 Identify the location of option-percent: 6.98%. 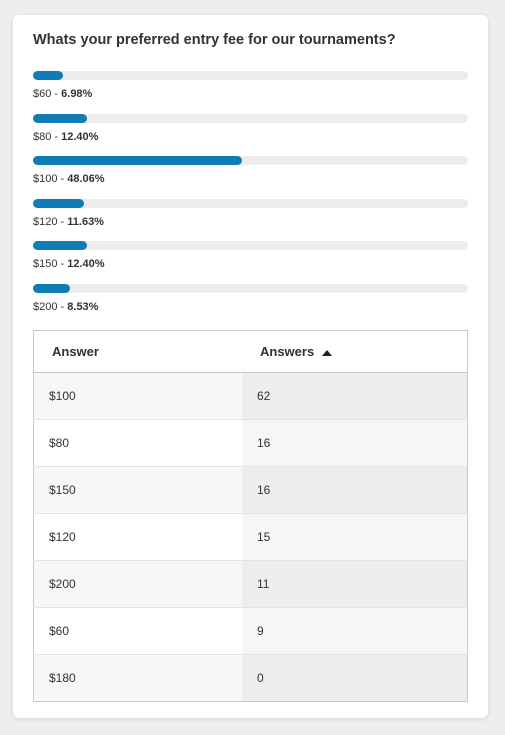
(77, 94).